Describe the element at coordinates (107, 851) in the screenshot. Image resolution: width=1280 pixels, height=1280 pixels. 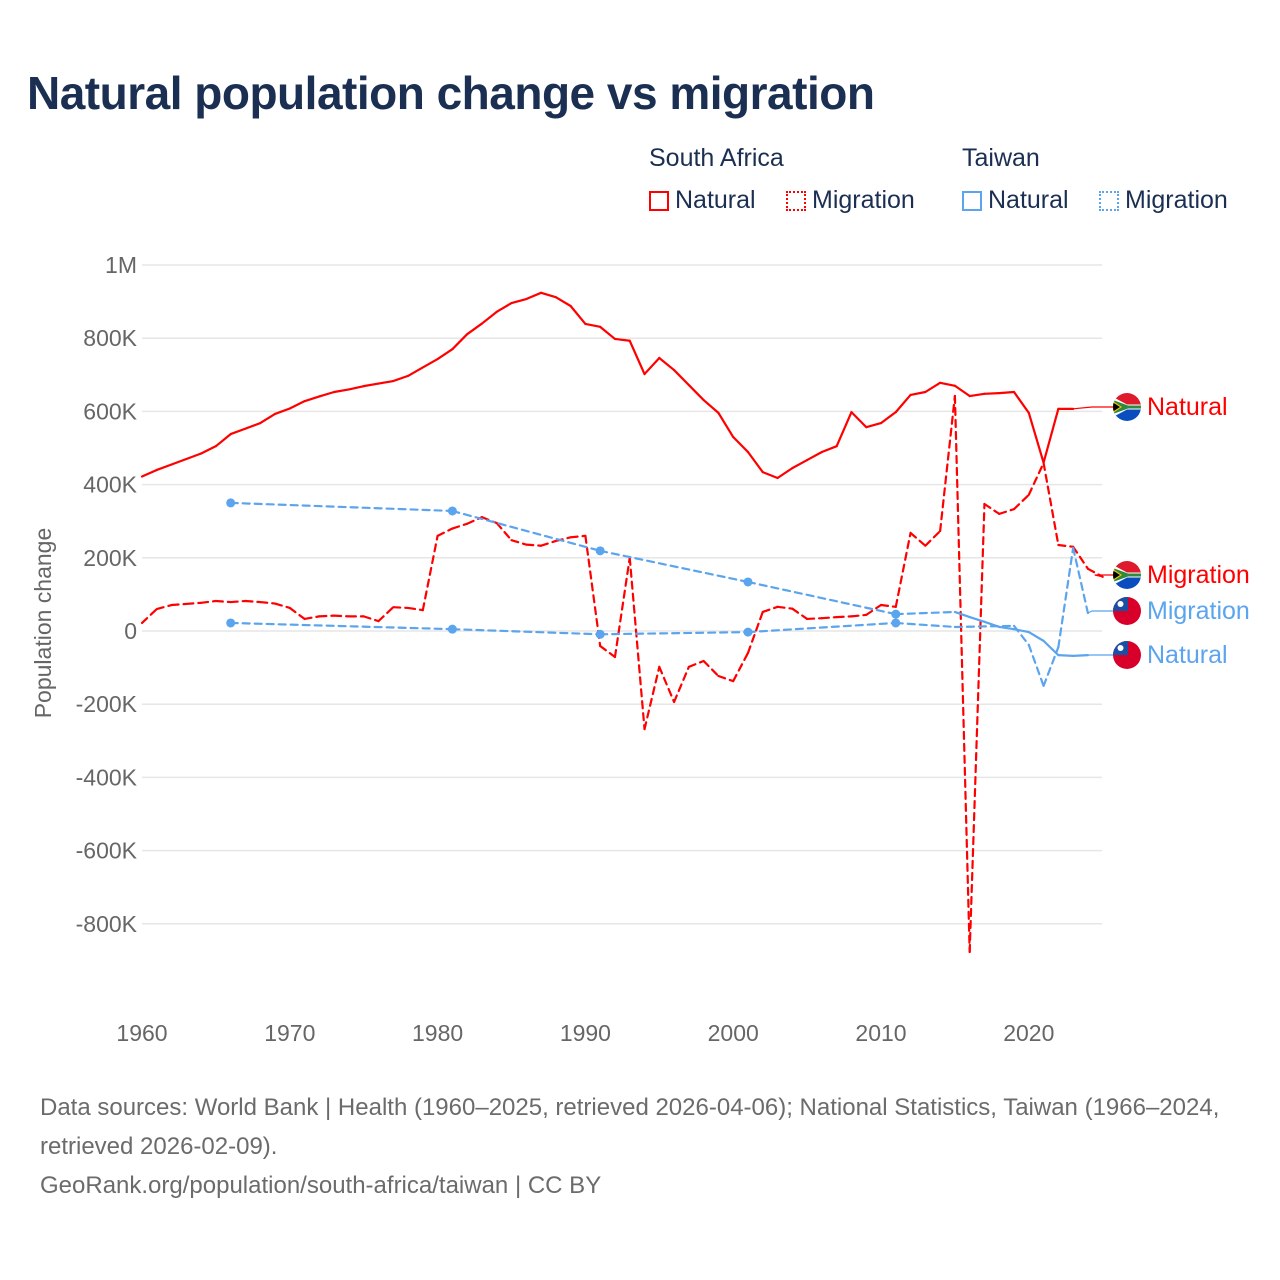
I see `y-tick-label: -600K` at that location.